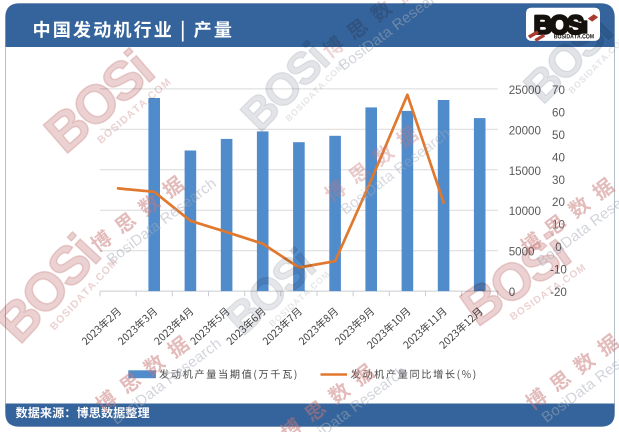  Describe the element at coordinates (558, 135) in the screenshot. I see `svg-text: 50` at that location.